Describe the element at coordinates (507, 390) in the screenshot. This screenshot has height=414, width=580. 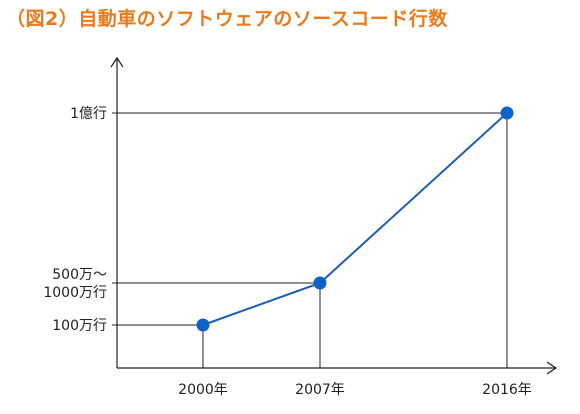
I see `x-tick-label: 2016年` at that location.